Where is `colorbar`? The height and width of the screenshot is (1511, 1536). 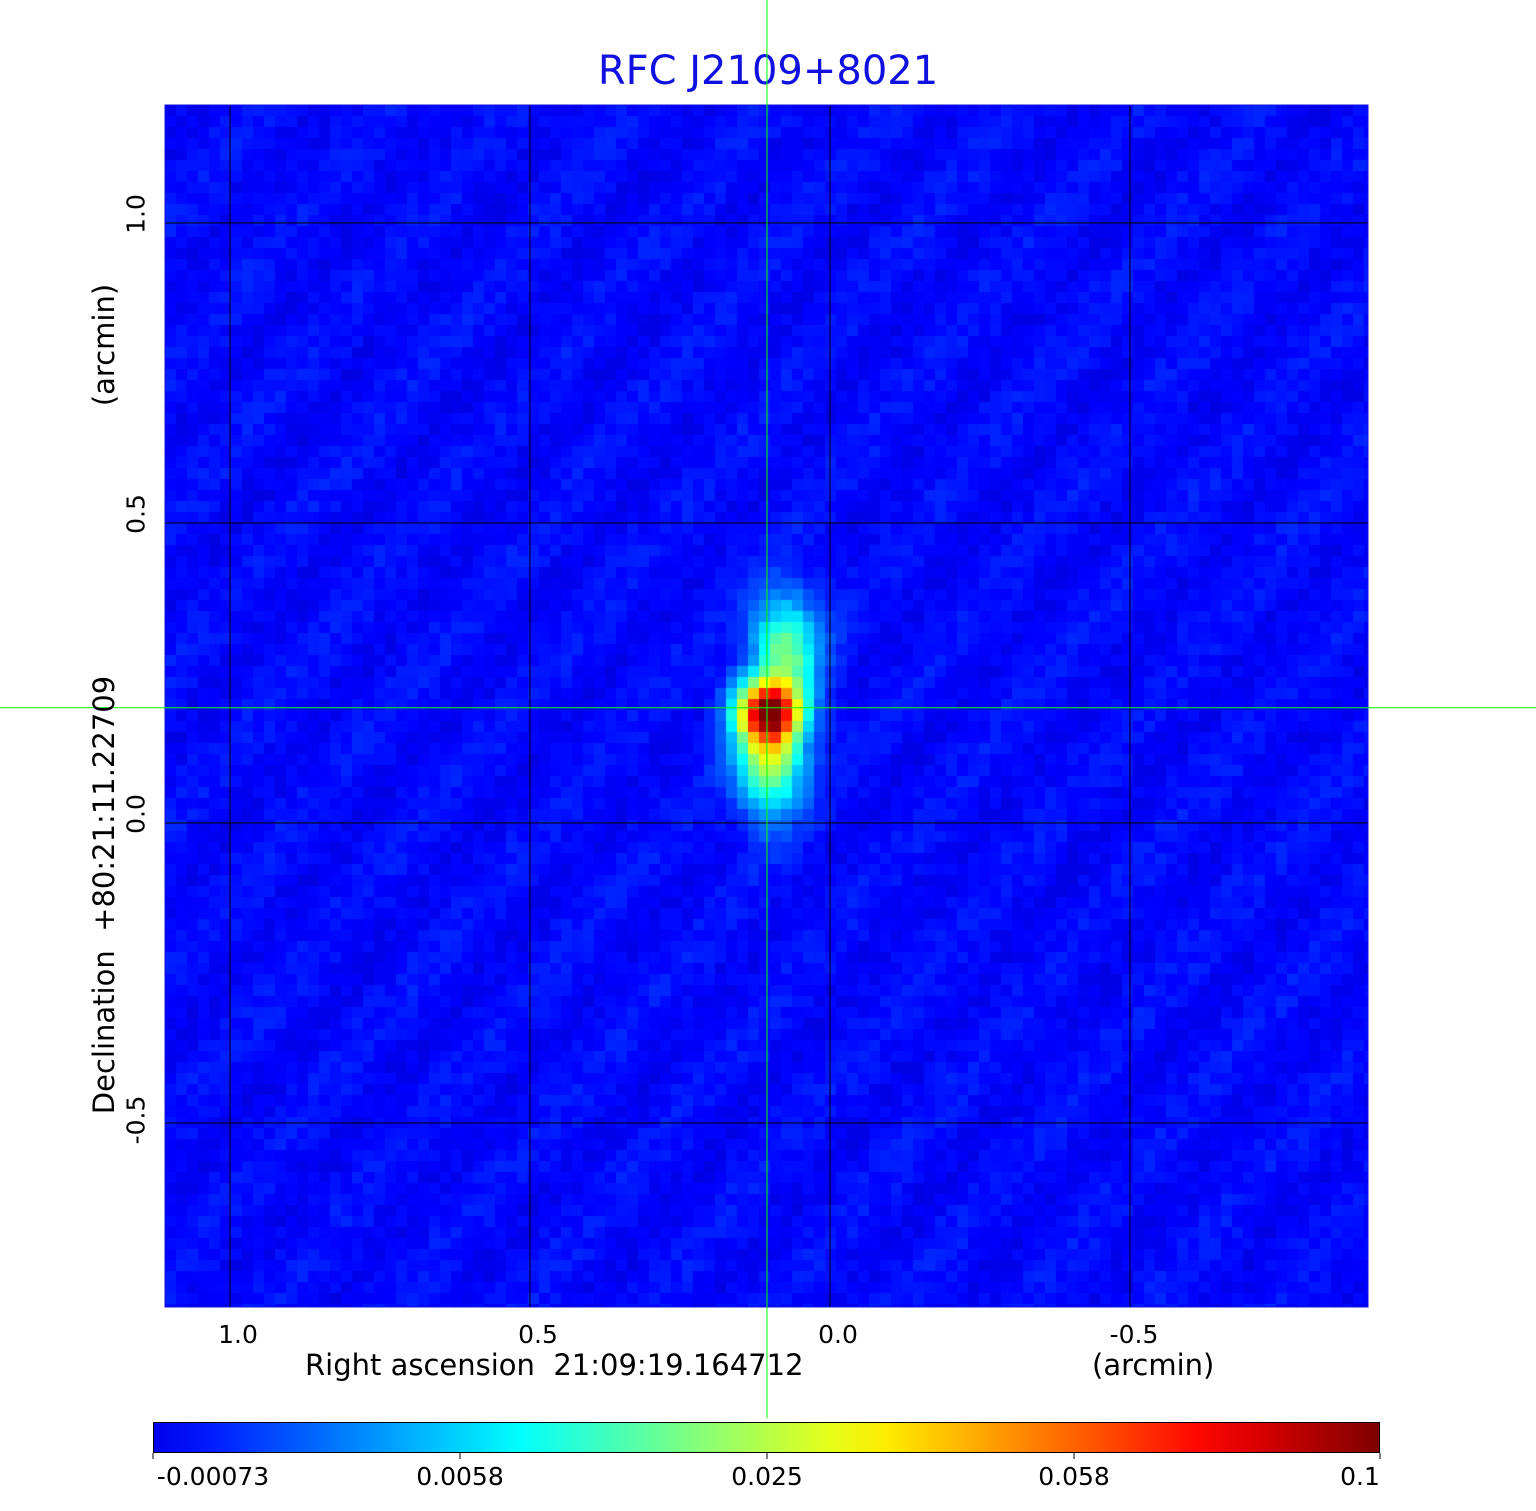 colorbar is located at coordinates (766, 1437).